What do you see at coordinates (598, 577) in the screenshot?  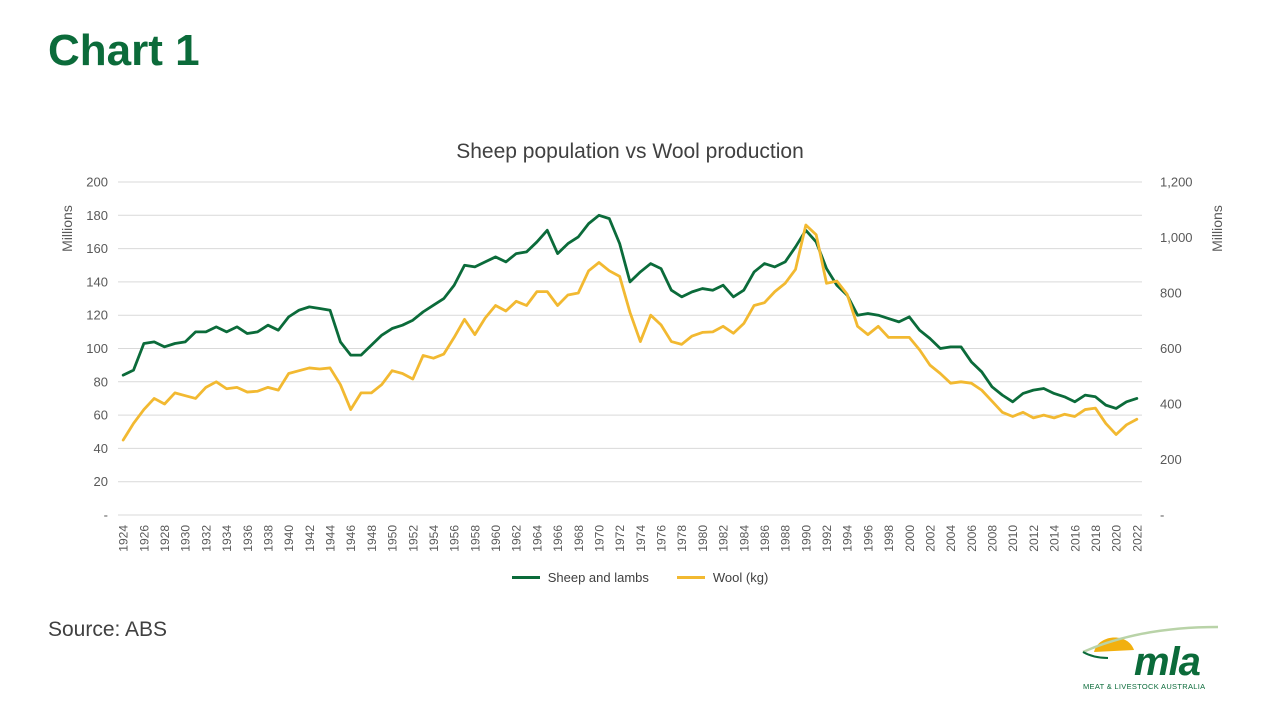 I see `legend-label: Sheep and lambs` at bounding box center [598, 577].